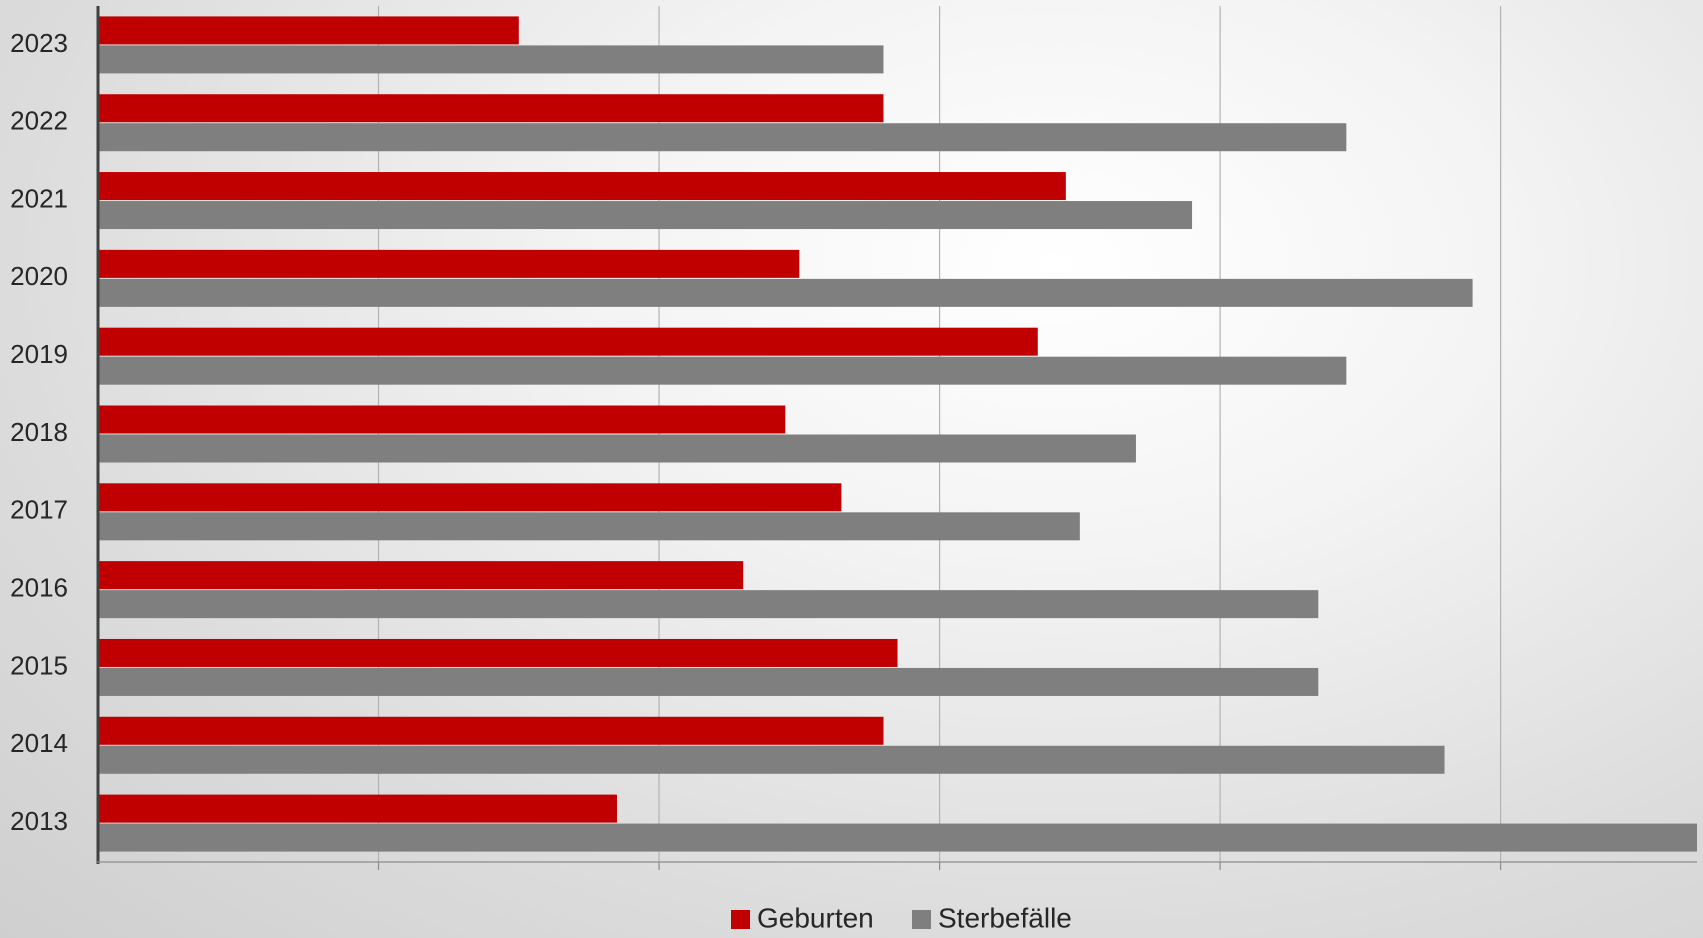 Image resolution: width=1703 pixels, height=938 pixels. Describe the element at coordinates (39, 588) in the screenshot. I see `y-tick-label: 2016` at that location.